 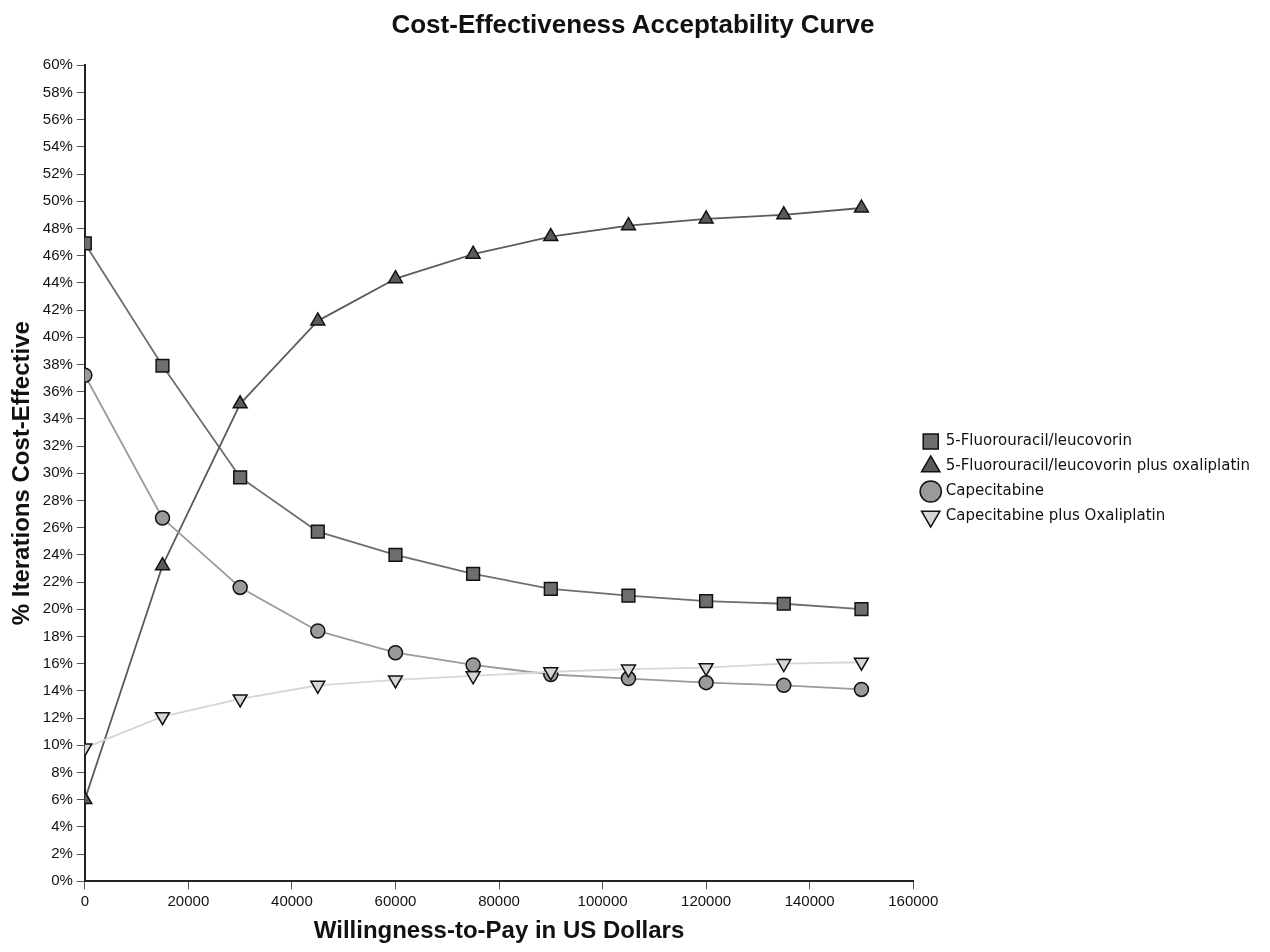 I want to click on y-tick-label: 16%, so click(x=57, y=662).